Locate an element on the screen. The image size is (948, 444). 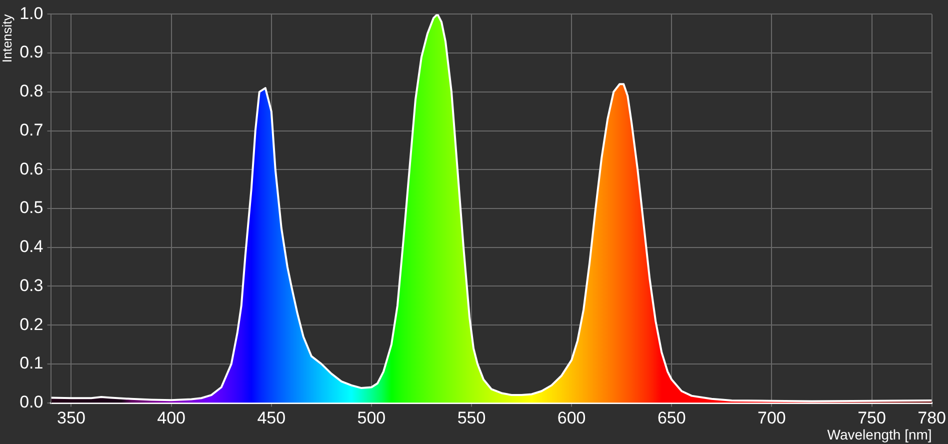
x-tick-label: 700 is located at coordinates (772, 418).